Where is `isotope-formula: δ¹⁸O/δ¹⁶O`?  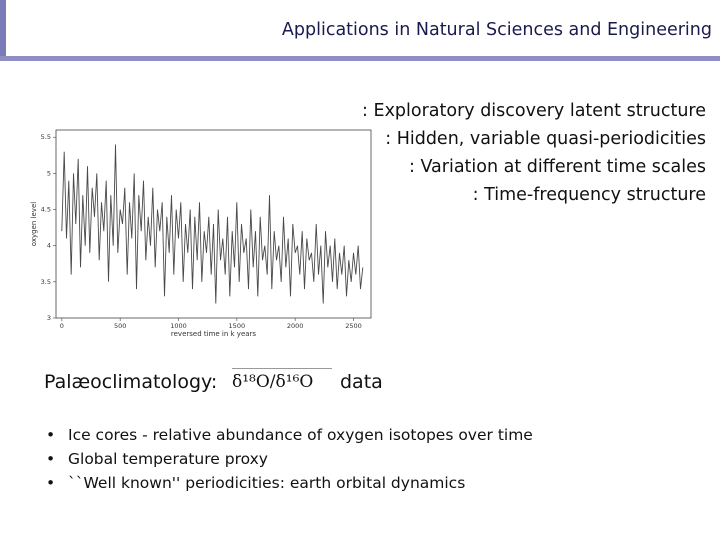 isotope-formula: δ¹⁸O/δ¹⁶O is located at coordinates (273, 382).